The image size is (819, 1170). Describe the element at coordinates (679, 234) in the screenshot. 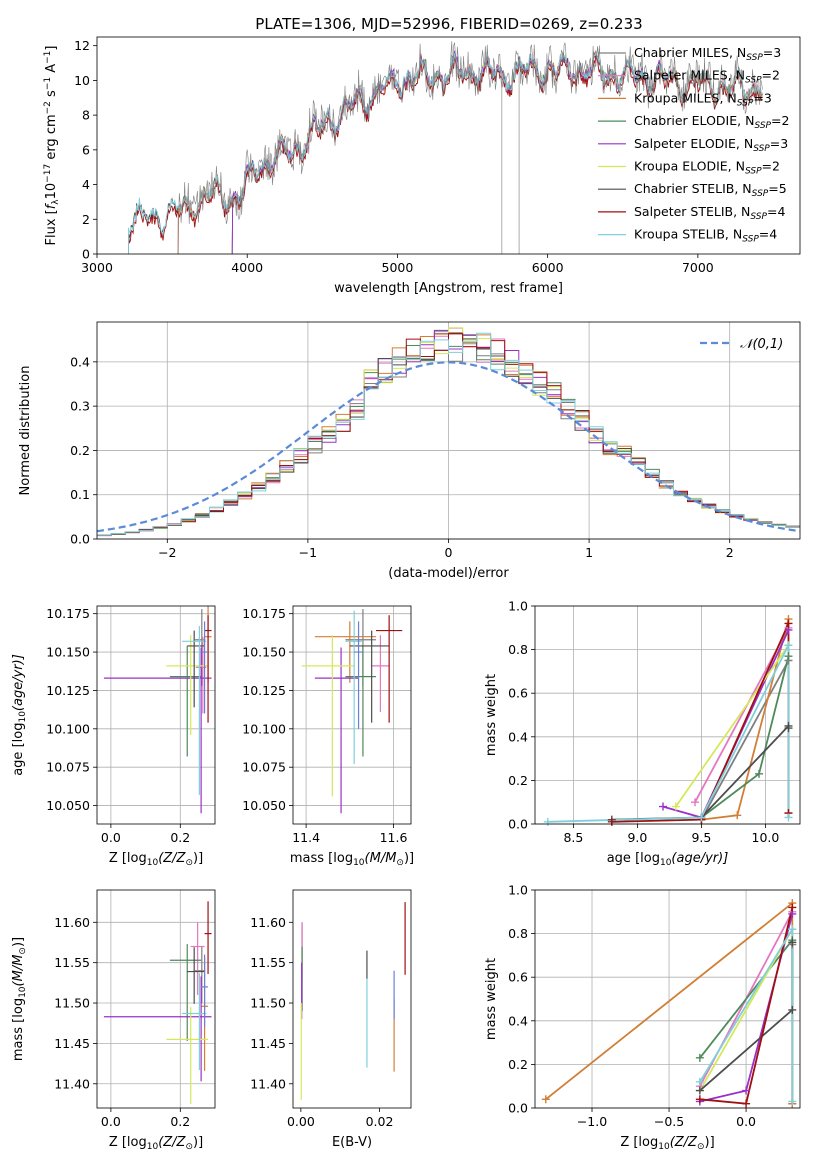

I see `legend-label: Kroupa STELIB` at that location.